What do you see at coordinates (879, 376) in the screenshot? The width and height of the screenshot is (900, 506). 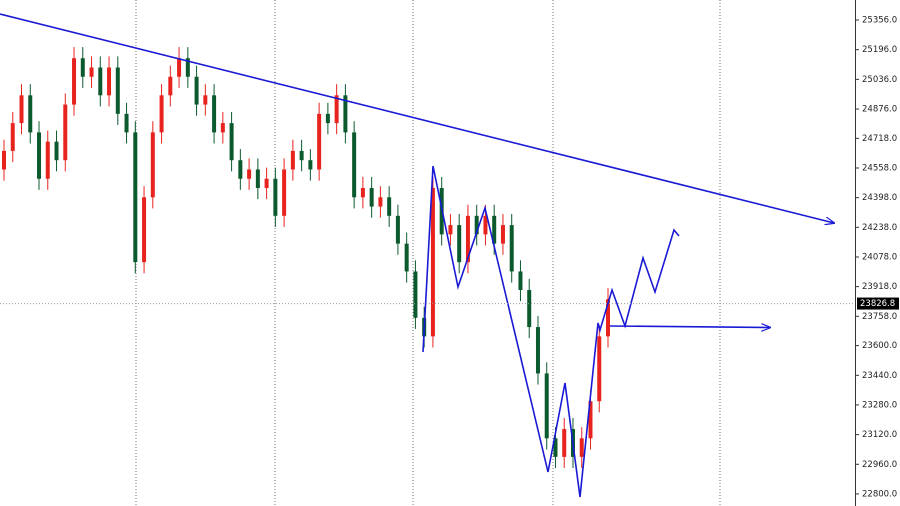 I see `y-tick-label: 23440.0` at bounding box center [879, 376].